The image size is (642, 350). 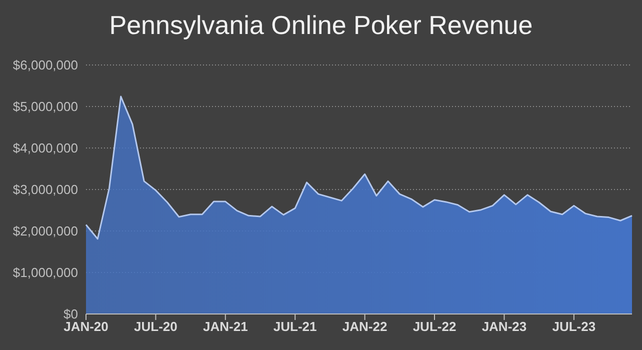 I want to click on y-tick-label: $0, so click(x=71, y=314).